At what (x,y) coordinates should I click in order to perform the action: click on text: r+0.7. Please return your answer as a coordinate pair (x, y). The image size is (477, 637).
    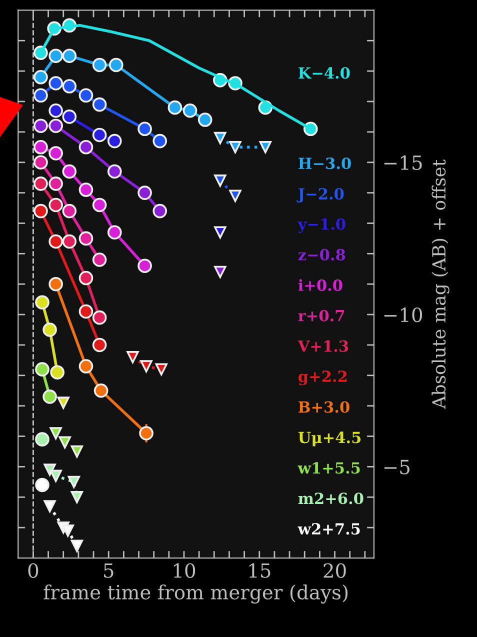
    Looking at the image, I should click on (321, 316).